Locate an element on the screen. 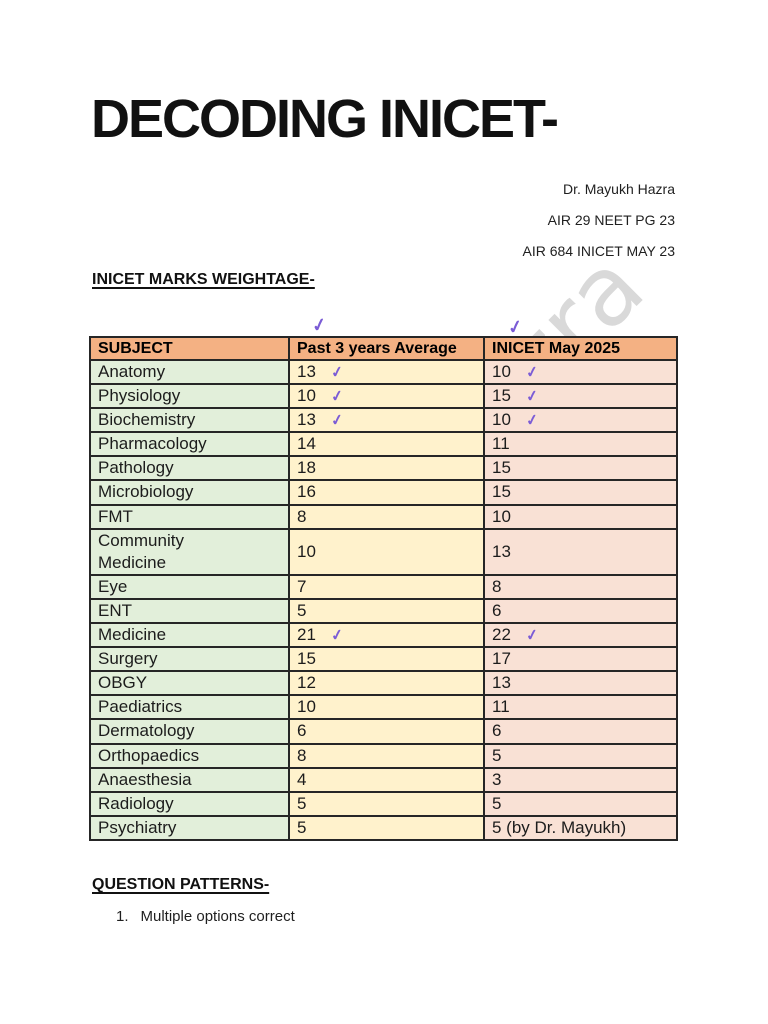 This screenshot has width=768, height=1024. subject-cell: Pharmacology is located at coordinates (189, 444).